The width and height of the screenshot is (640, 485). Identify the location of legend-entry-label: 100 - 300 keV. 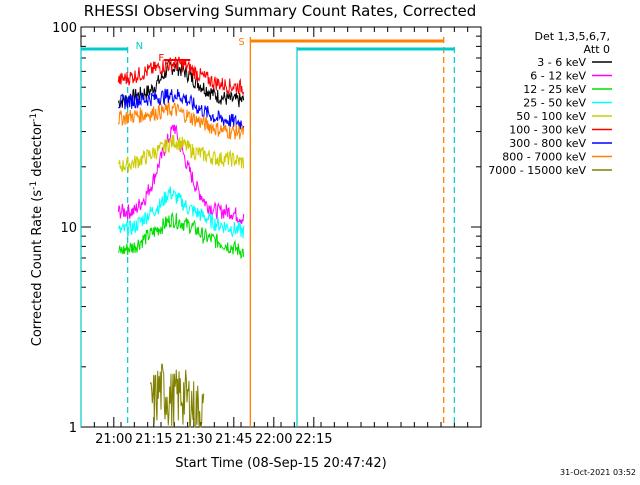
(547, 130).